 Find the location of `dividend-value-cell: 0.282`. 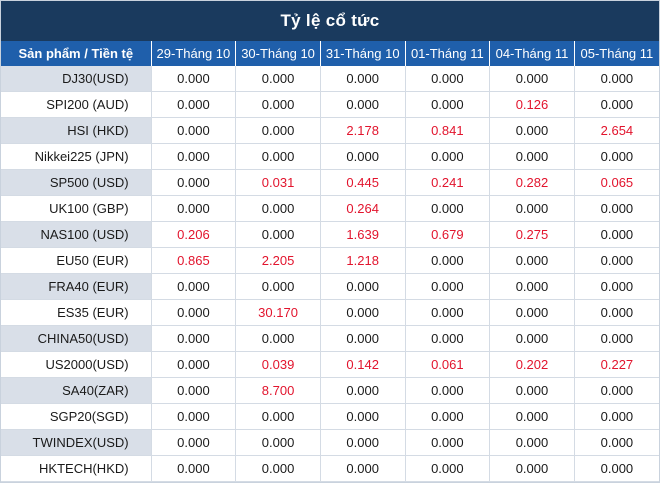

dividend-value-cell: 0.282 is located at coordinates (532, 182).